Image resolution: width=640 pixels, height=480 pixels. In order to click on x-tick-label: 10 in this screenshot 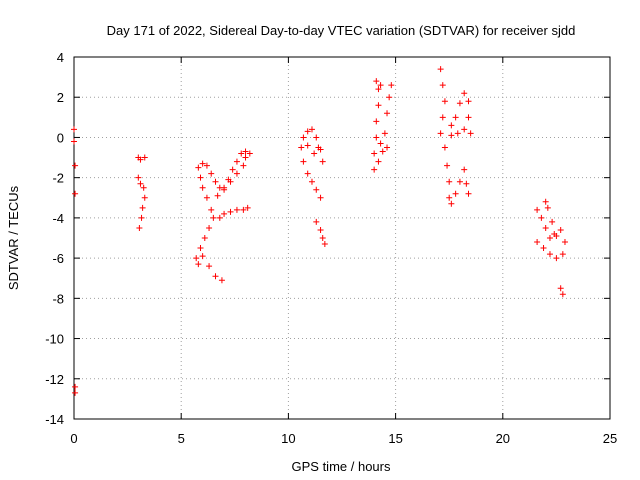, I will do `click(288, 438)`.